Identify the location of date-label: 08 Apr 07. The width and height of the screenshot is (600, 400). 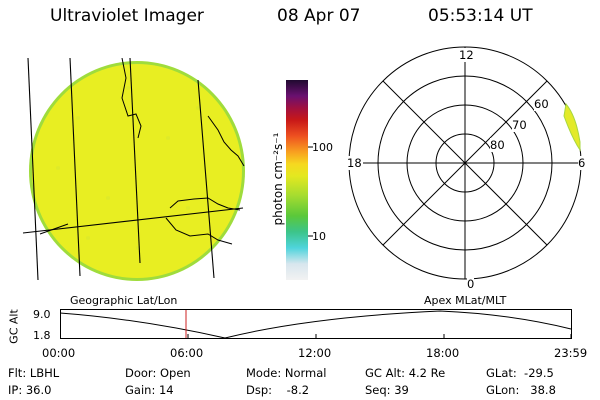
(319, 16).